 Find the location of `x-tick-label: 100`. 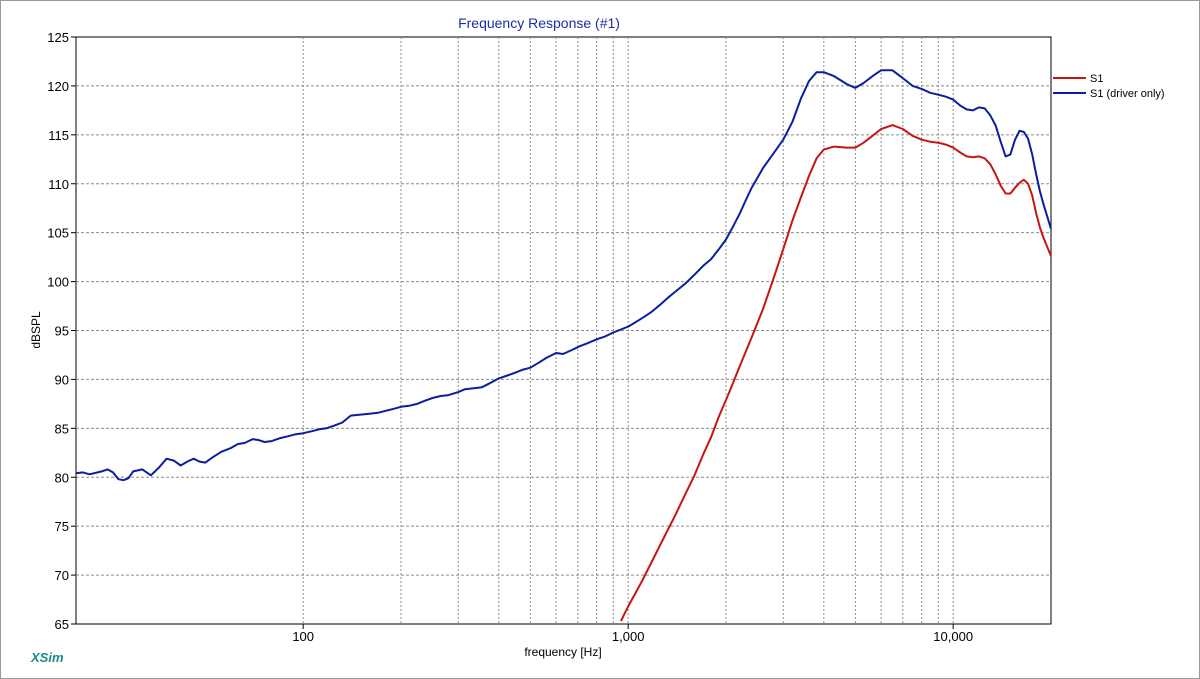

x-tick-label: 100 is located at coordinates (303, 636).